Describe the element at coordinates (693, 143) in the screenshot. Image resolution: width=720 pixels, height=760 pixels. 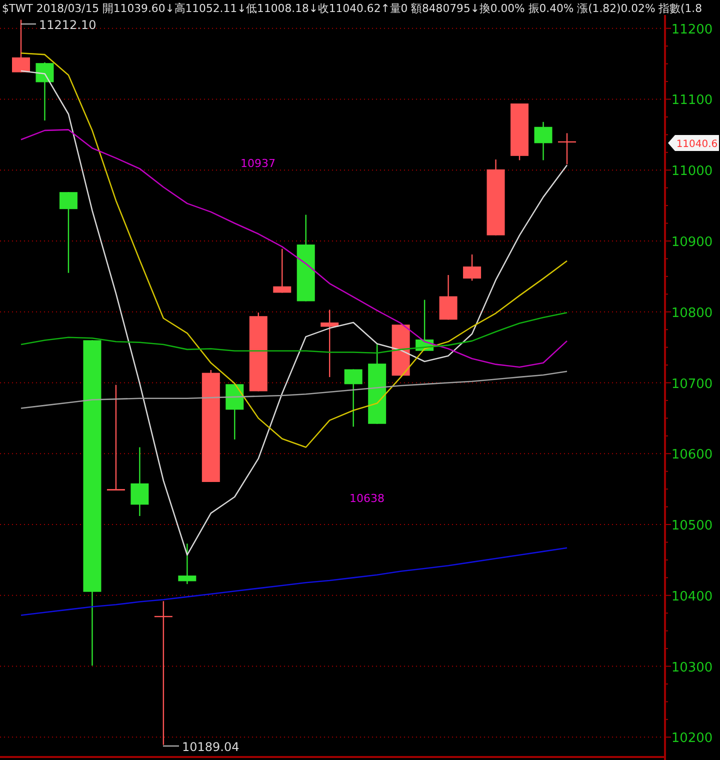
I see `price-tag: 11040.6` at that location.